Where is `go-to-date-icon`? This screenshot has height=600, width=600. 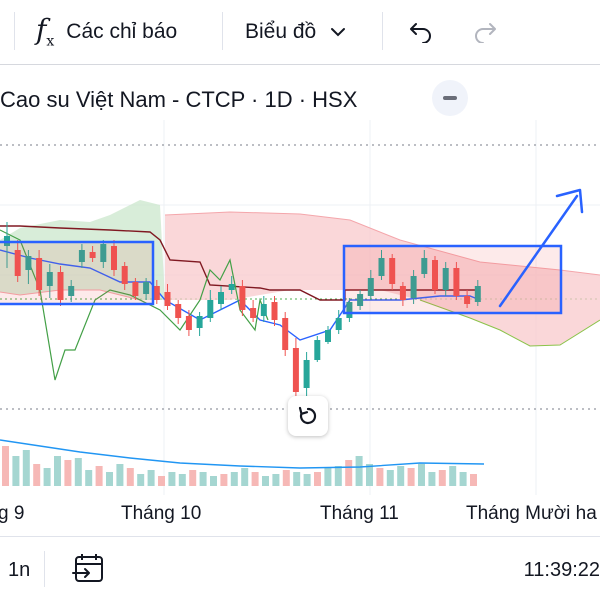
go-to-date-icon is located at coordinates (89, 569).